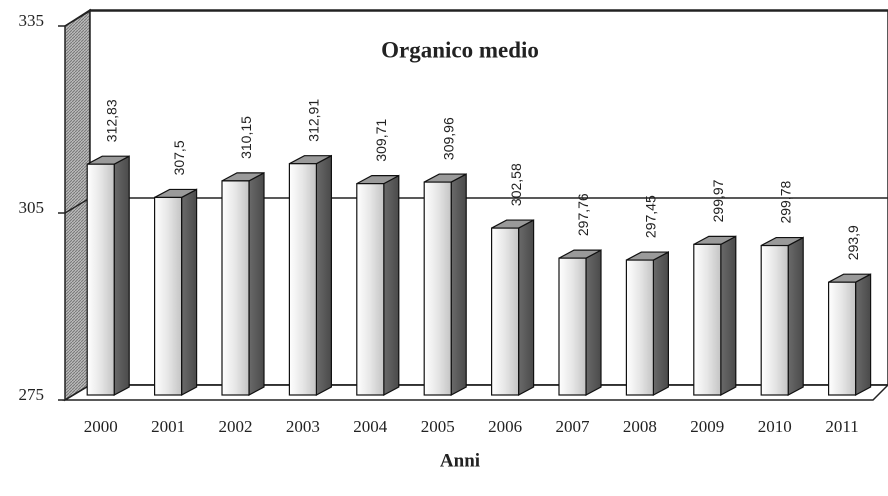 The height and width of the screenshot is (496, 888). Describe the element at coordinates (651, 216) in the screenshot. I see `value-label: 297,45` at that location.